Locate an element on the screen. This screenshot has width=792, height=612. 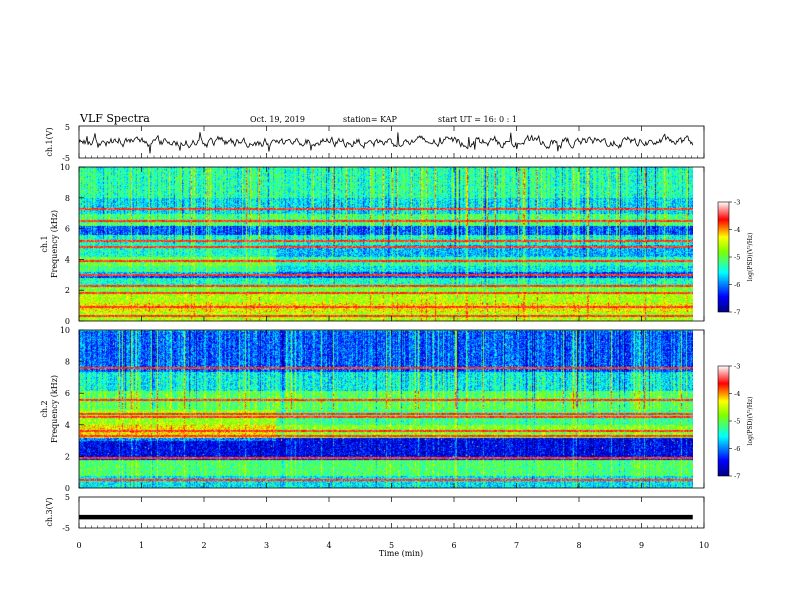
time-tick-label: 1 is located at coordinates (141, 545).